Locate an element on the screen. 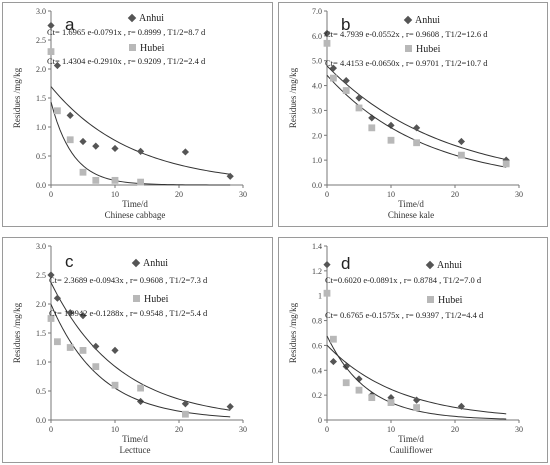  fit-curve-anhui is located at coordinates (140, 346).